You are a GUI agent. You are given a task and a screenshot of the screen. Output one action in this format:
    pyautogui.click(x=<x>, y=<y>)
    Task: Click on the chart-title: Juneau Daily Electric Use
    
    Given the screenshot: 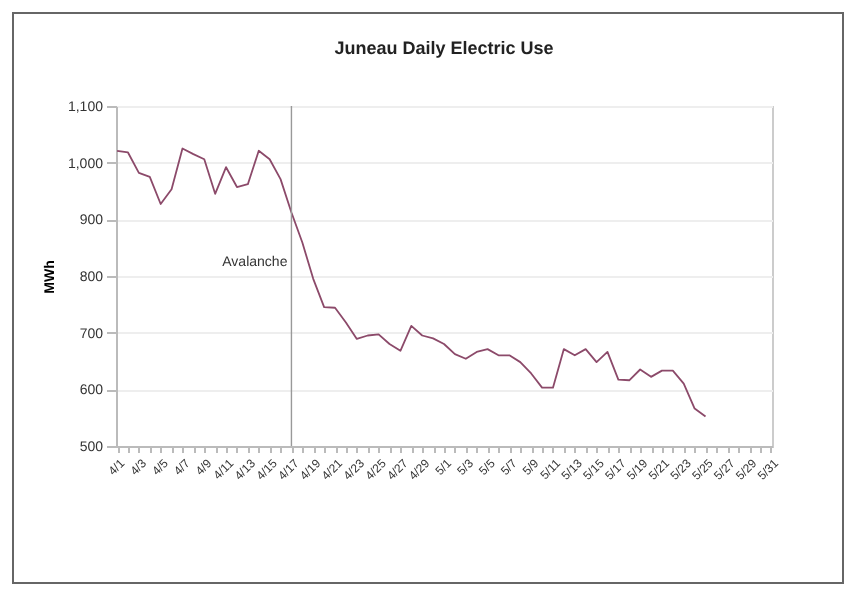 What is the action you would take?
    pyautogui.click(x=444, y=48)
    